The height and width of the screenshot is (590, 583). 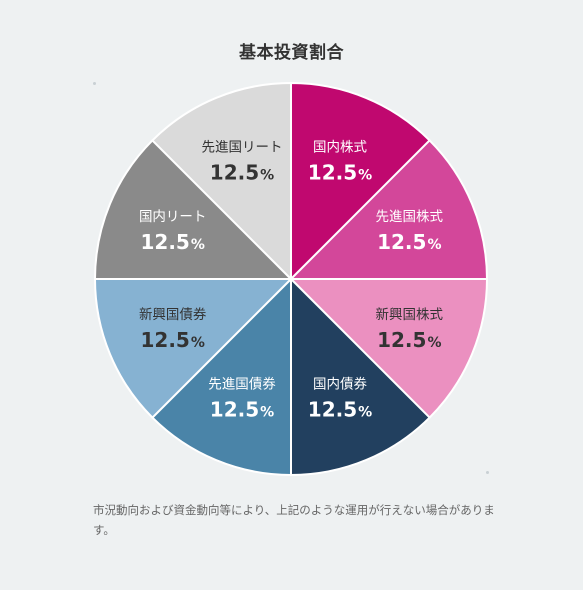 What do you see at coordinates (340, 148) in the screenshot?
I see `slice-label: 国内株式` at bounding box center [340, 148].